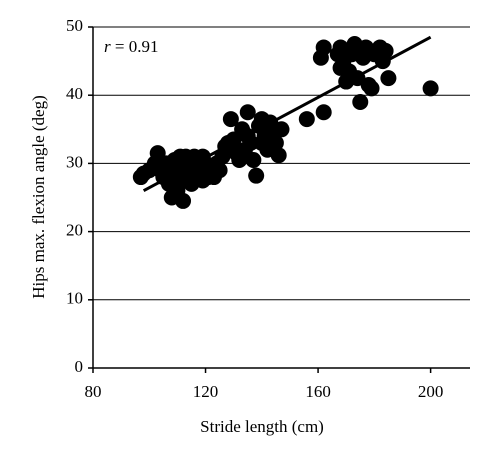 This screenshot has width=500, height=455. What do you see at coordinates (74, 93) in the screenshot?
I see `y-tick-label: 40` at bounding box center [74, 93].